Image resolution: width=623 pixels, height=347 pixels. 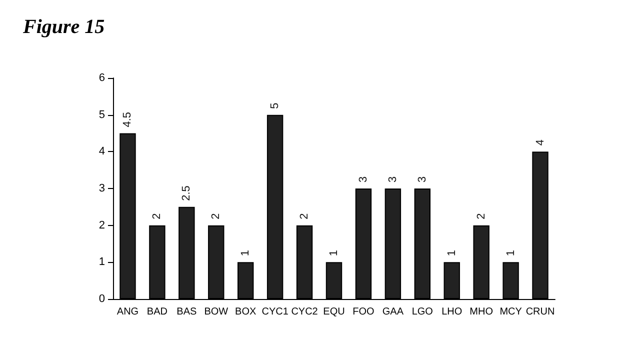 I want to click on y-tick-label: 2, so click(x=101, y=225).